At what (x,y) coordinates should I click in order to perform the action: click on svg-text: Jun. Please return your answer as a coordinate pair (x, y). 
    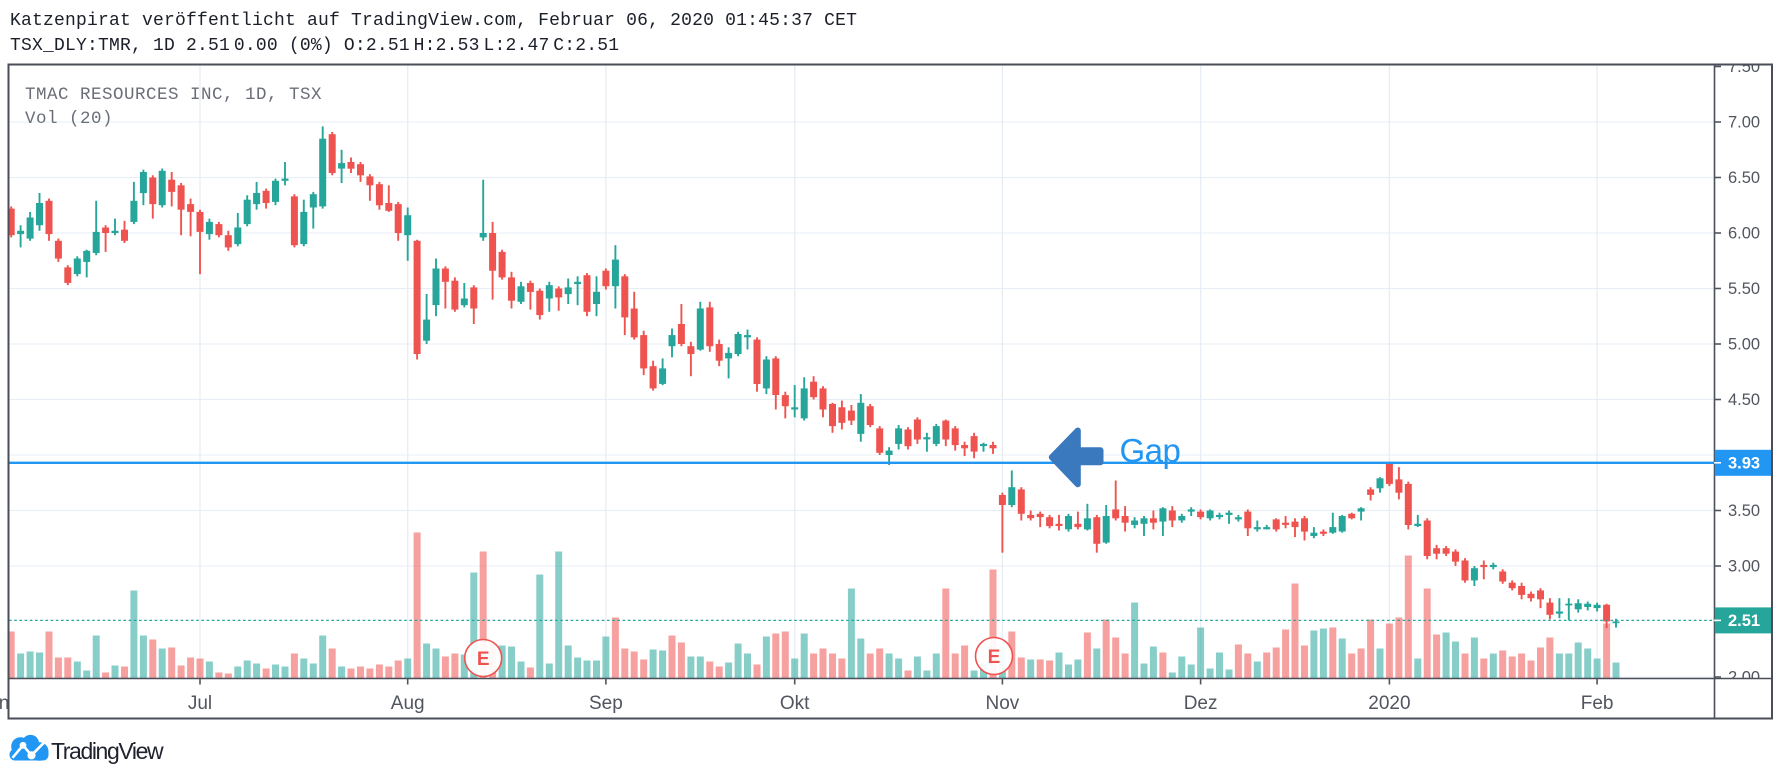
    Looking at the image, I should click on (4, 703).